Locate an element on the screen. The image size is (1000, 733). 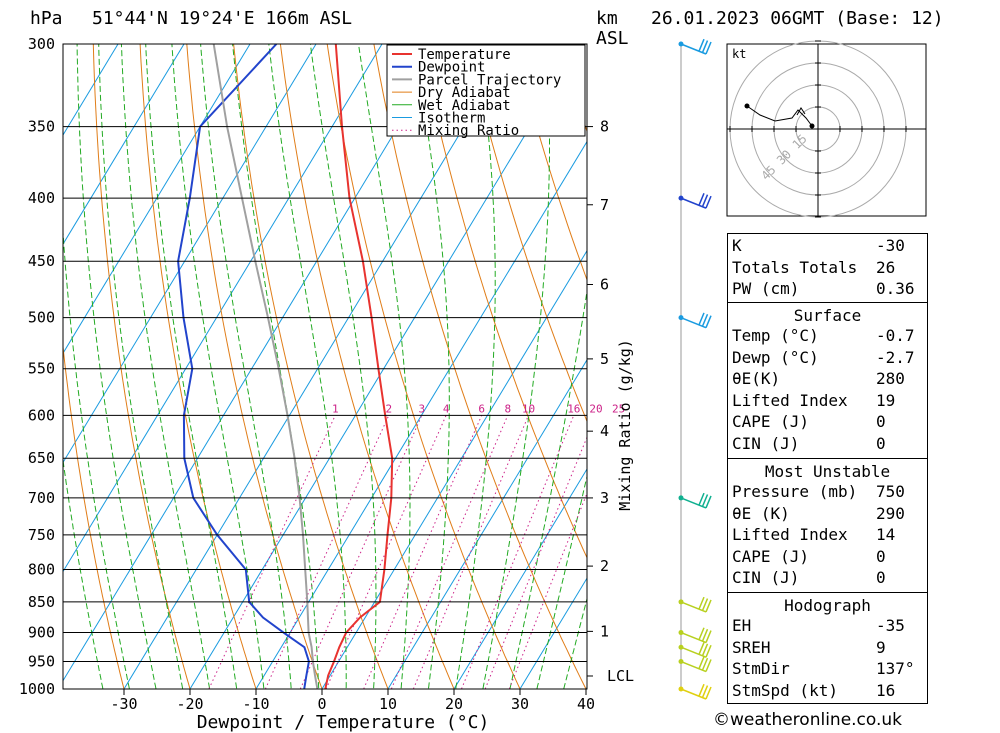
index-row: θE(K) 280 is located at coordinates (828, 379).